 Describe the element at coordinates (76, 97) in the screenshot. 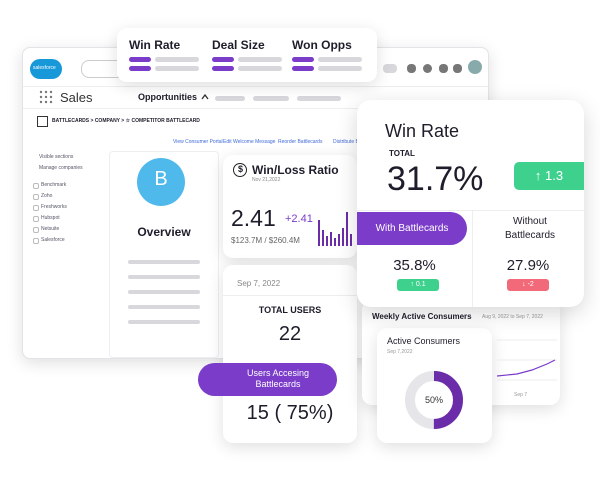

I see `app-name: Sales` at that location.